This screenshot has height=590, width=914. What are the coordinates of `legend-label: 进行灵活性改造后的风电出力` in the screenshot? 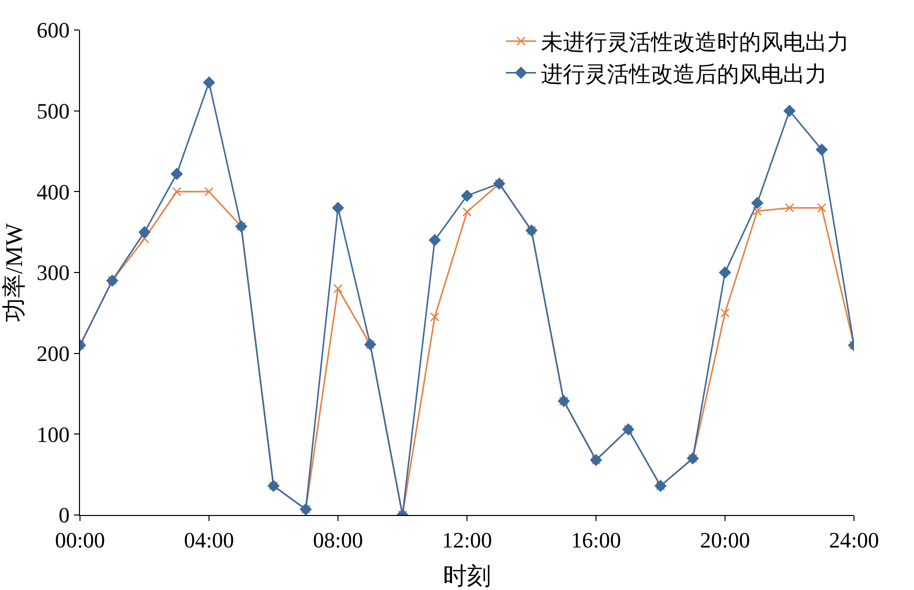 It's located at (684, 73).